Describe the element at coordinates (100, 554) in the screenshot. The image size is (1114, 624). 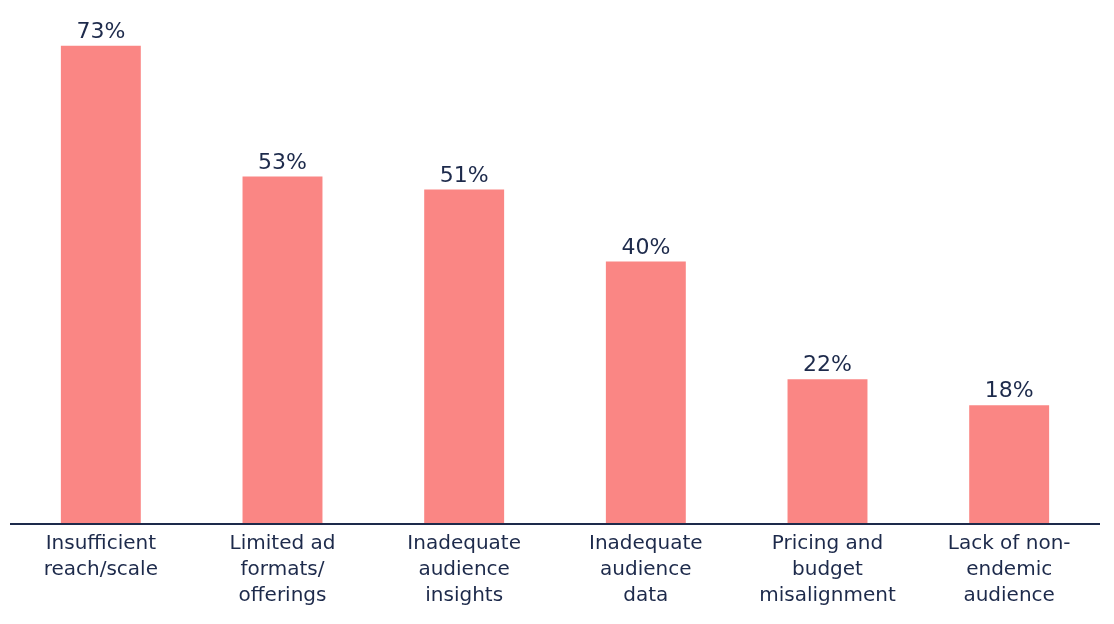
I see `x-tick-label: Insufficient reach/scale` at that location.